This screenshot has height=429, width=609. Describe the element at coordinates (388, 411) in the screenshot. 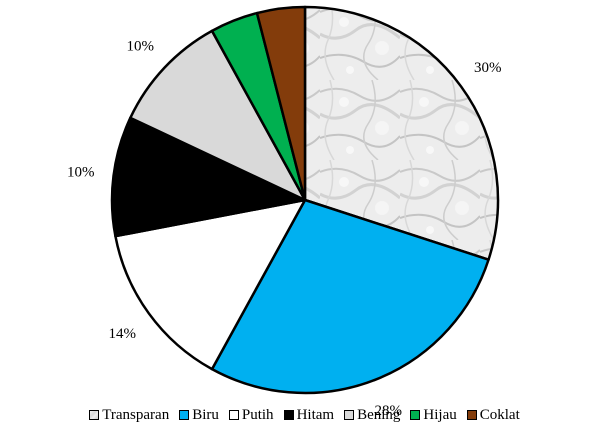

I see `data-label-biru: 28%` at that location.